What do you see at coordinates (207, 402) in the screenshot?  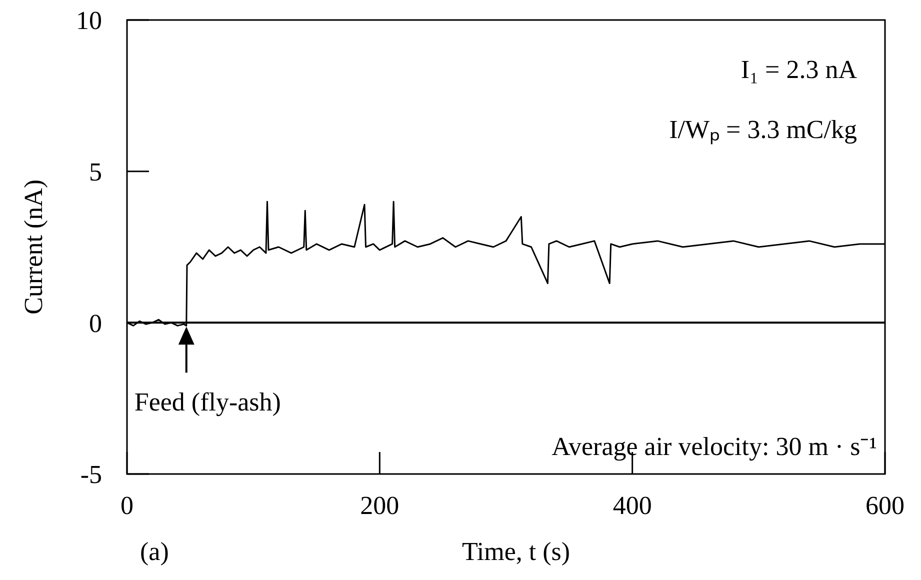 I see `annotation: Feed (fly-ash)` at bounding box center [207, 402].